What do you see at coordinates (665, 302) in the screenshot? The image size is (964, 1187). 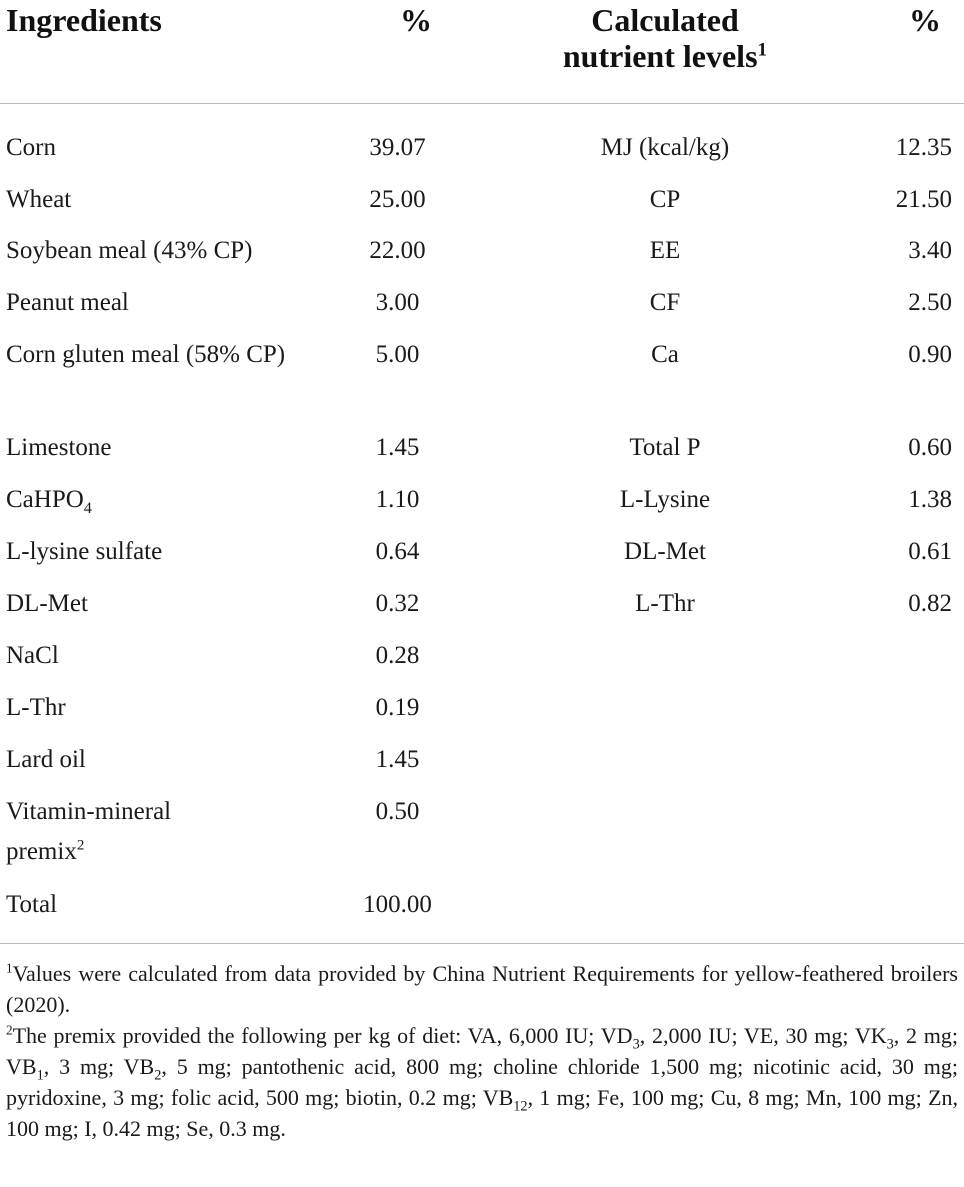 I see `nutrient-name: CF` at bounding box center [665, 302].